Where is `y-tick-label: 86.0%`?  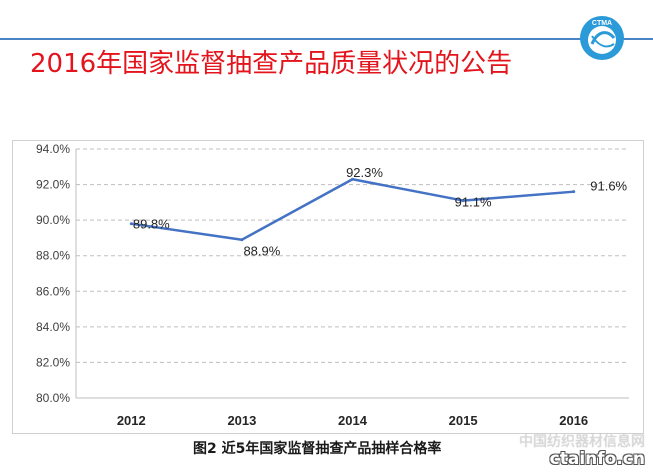 y-tick-label: 86.0% is located at coordinates (53, 291).